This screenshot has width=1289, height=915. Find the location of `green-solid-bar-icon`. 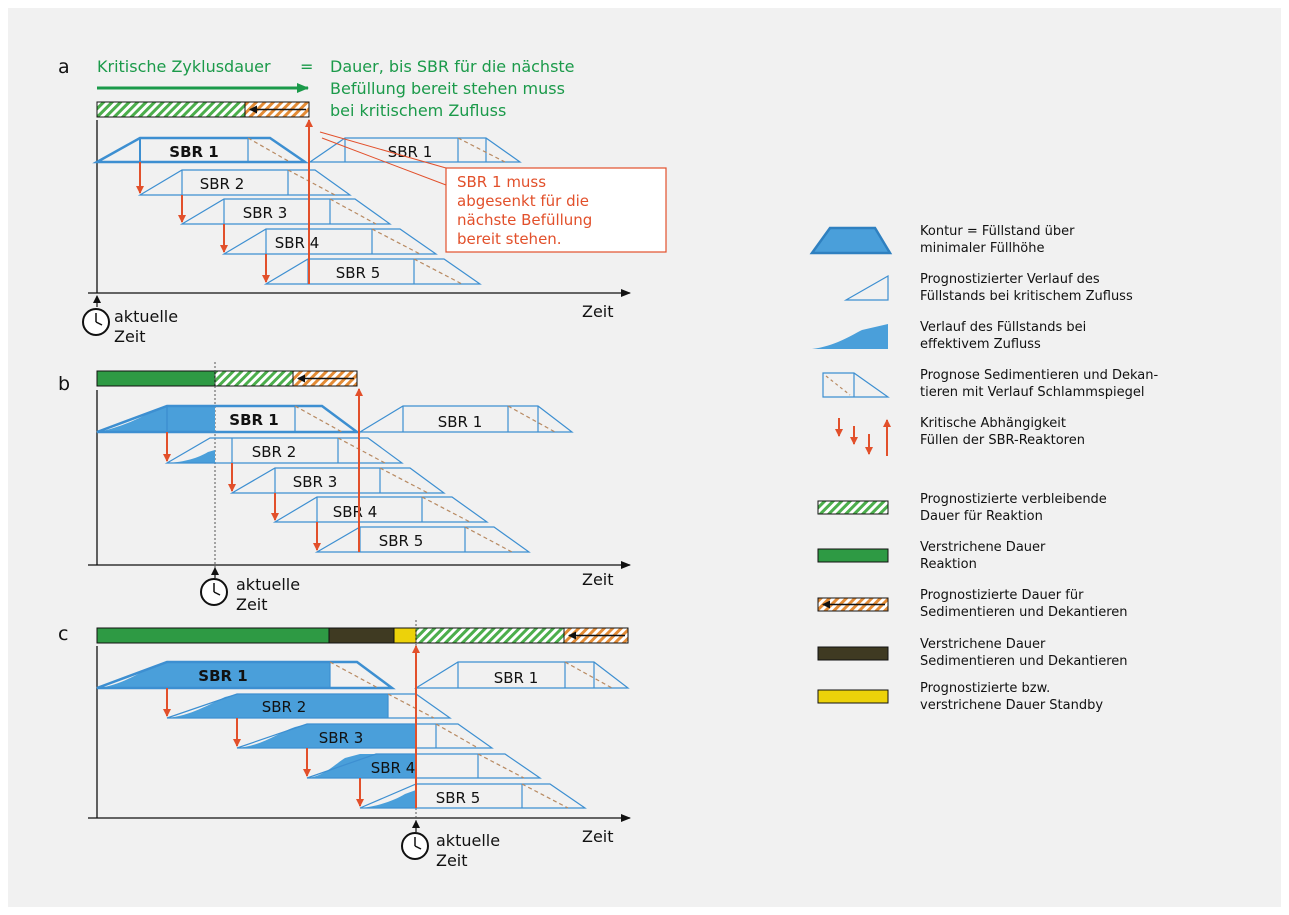

green-solid-bar-icon is located at coordinates (853, 555).